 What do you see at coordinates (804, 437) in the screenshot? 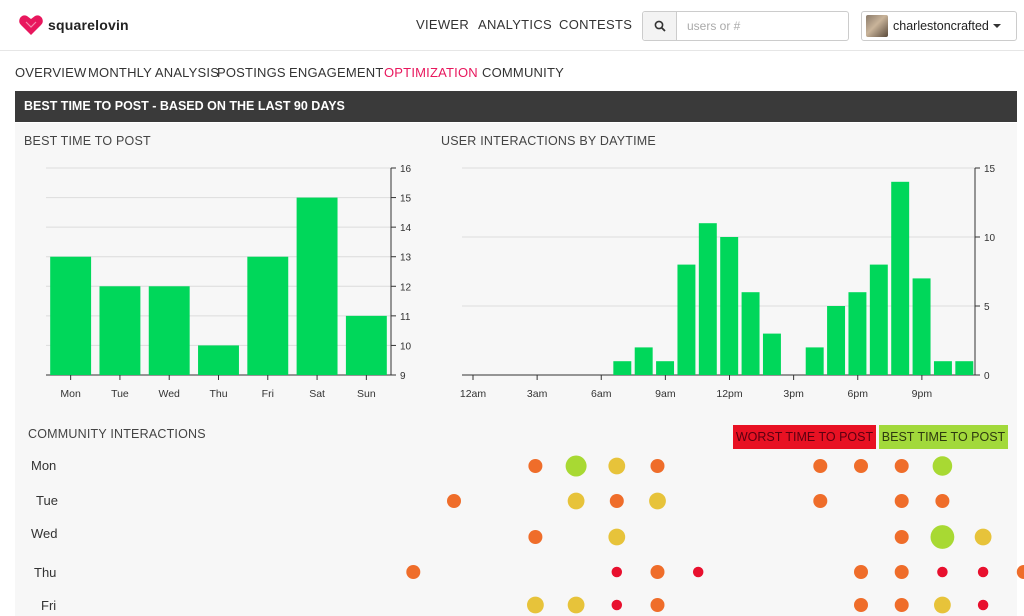
I see `worst-time-legend: WORST TIME TO POST` at bounding box center [804, 437].